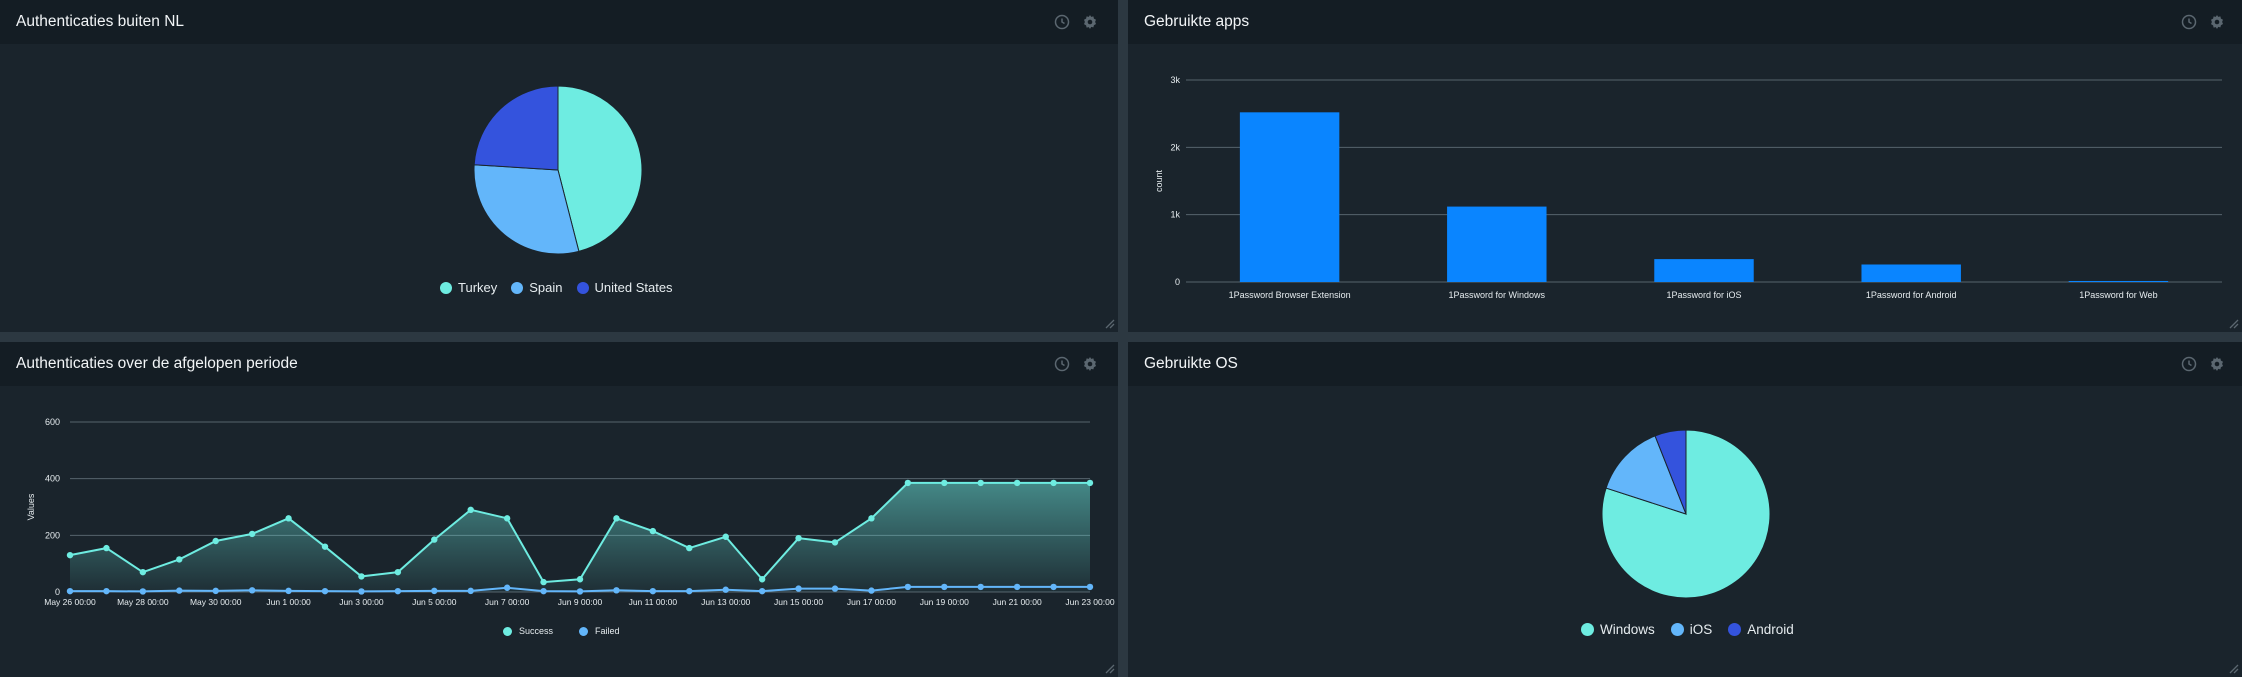 This screenshot has width=2242, height=677. Describe the element at coordinates (1191, 363) in the screenshot. I see `panel-title: Gebruikte OS` at that location.